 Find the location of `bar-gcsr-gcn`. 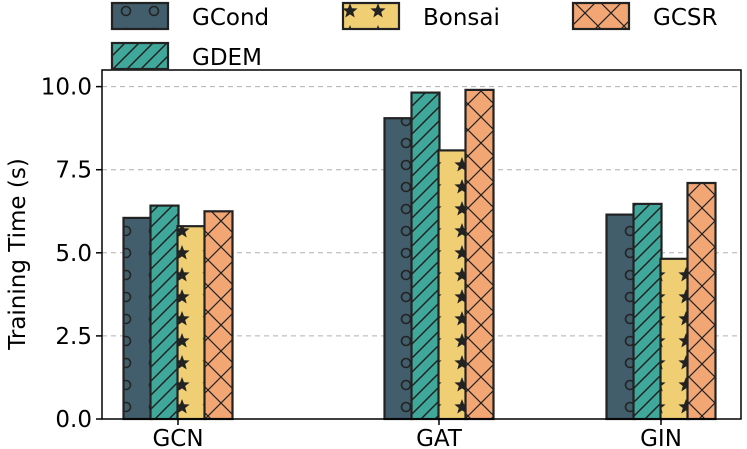

bar-gcsr-gcn is located at coordinates (218, 315).